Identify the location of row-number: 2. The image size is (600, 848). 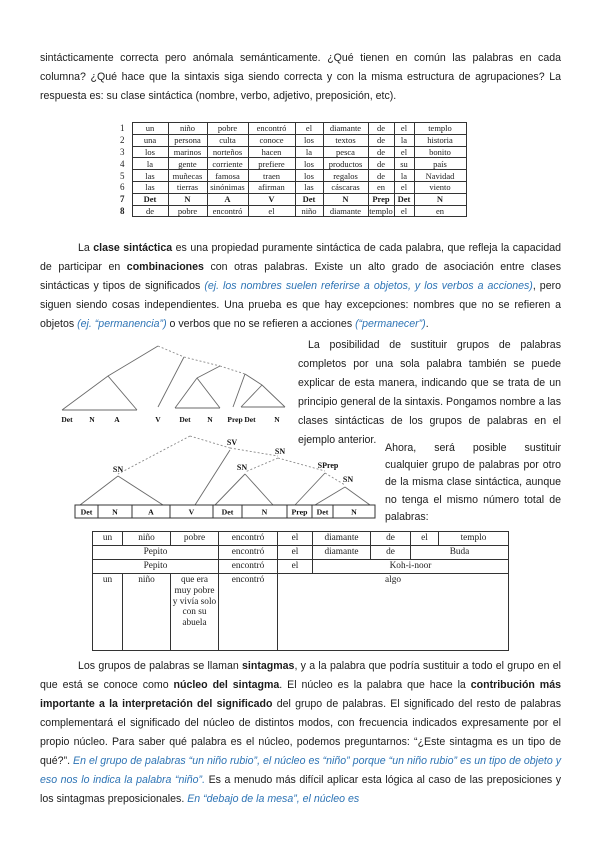
(122, 140).